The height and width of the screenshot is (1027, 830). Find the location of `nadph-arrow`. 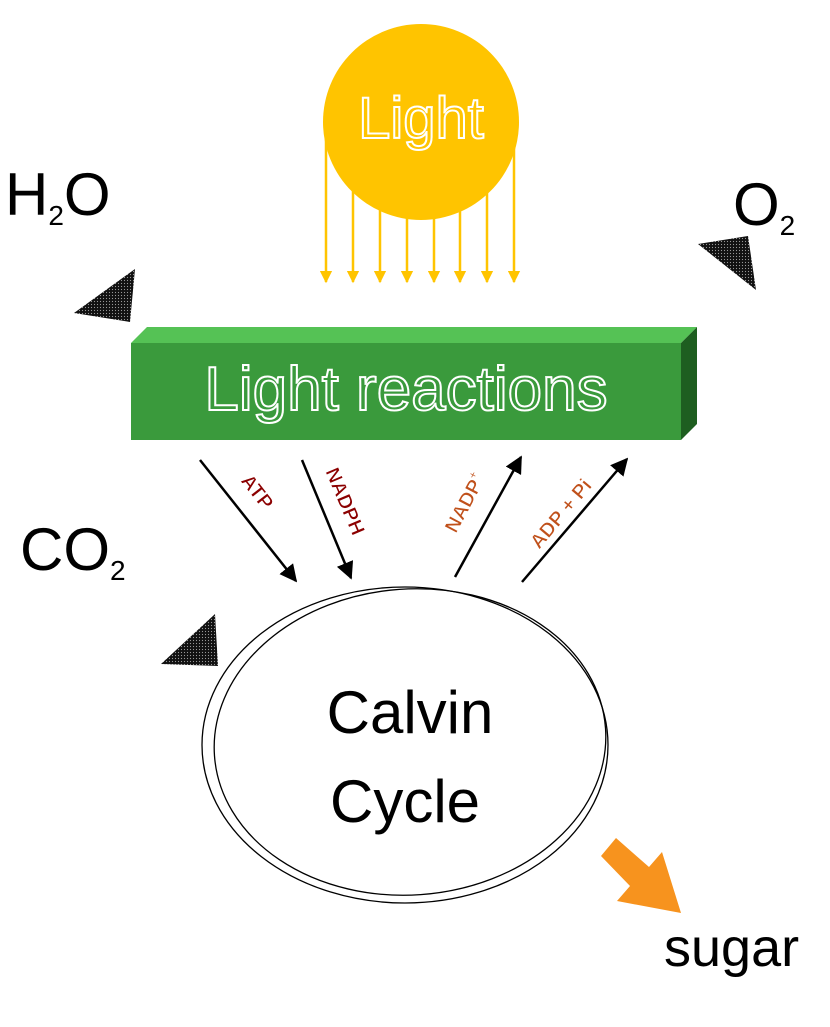

nadph-arrow is located at coordinates (327, 519).